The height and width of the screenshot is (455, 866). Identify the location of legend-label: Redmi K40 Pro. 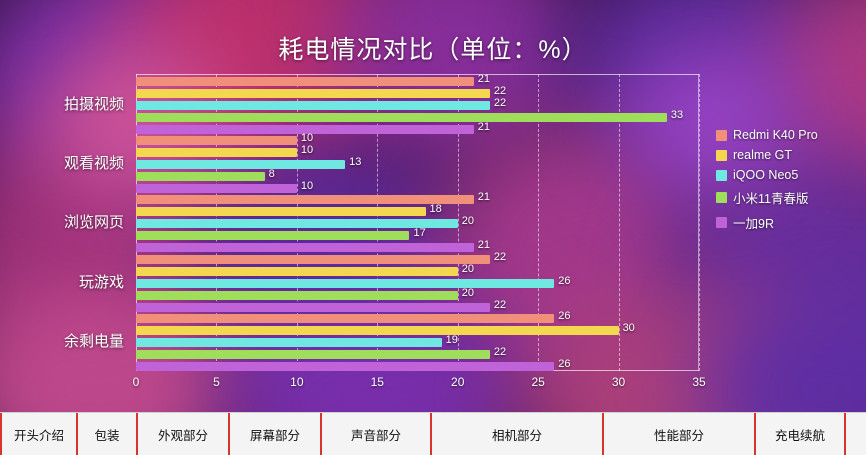
(775, 135).